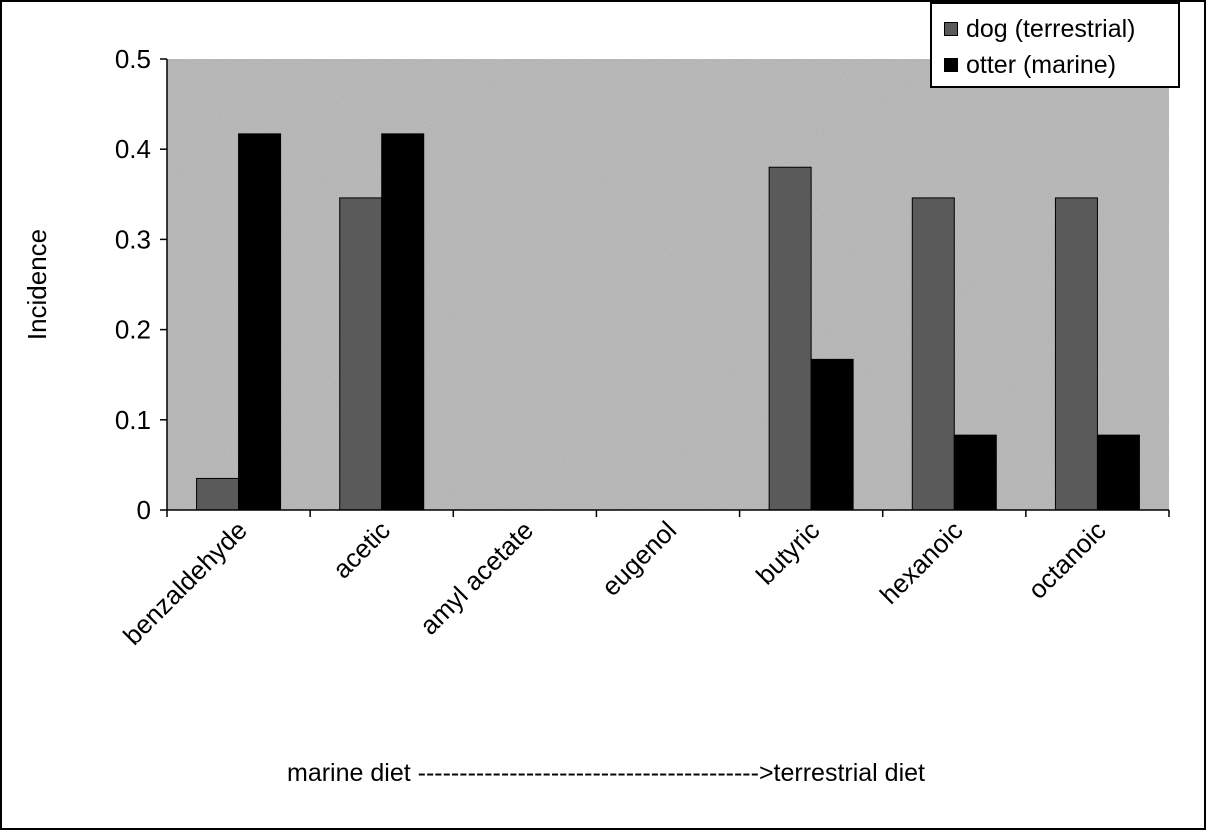 The image size is (1206, 830). What do you see at coordinates (144, 510) in the screenshot?
I see `y-tick-label: 0` at bounding box center [144, 510].